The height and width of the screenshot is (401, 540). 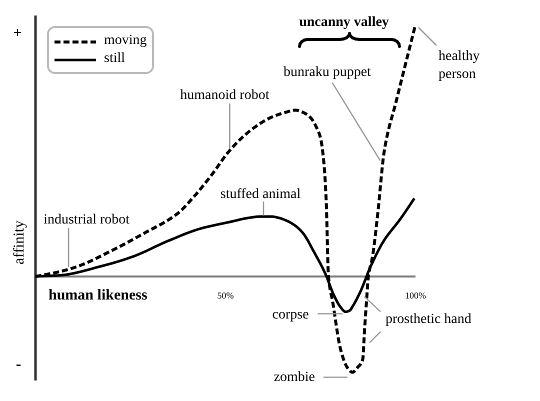 What do you see at coordinates (295, 377) in the screenshot?
I see `annotation: zombie` at bounding box center [295, 377].